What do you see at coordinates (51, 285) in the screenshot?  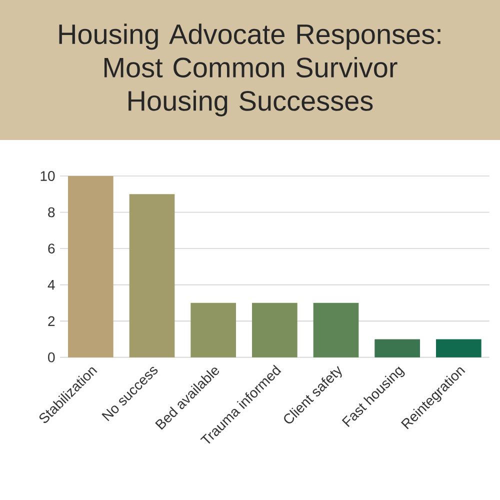 I see `y-tick-label: 4` at bounding box center [51, 285].